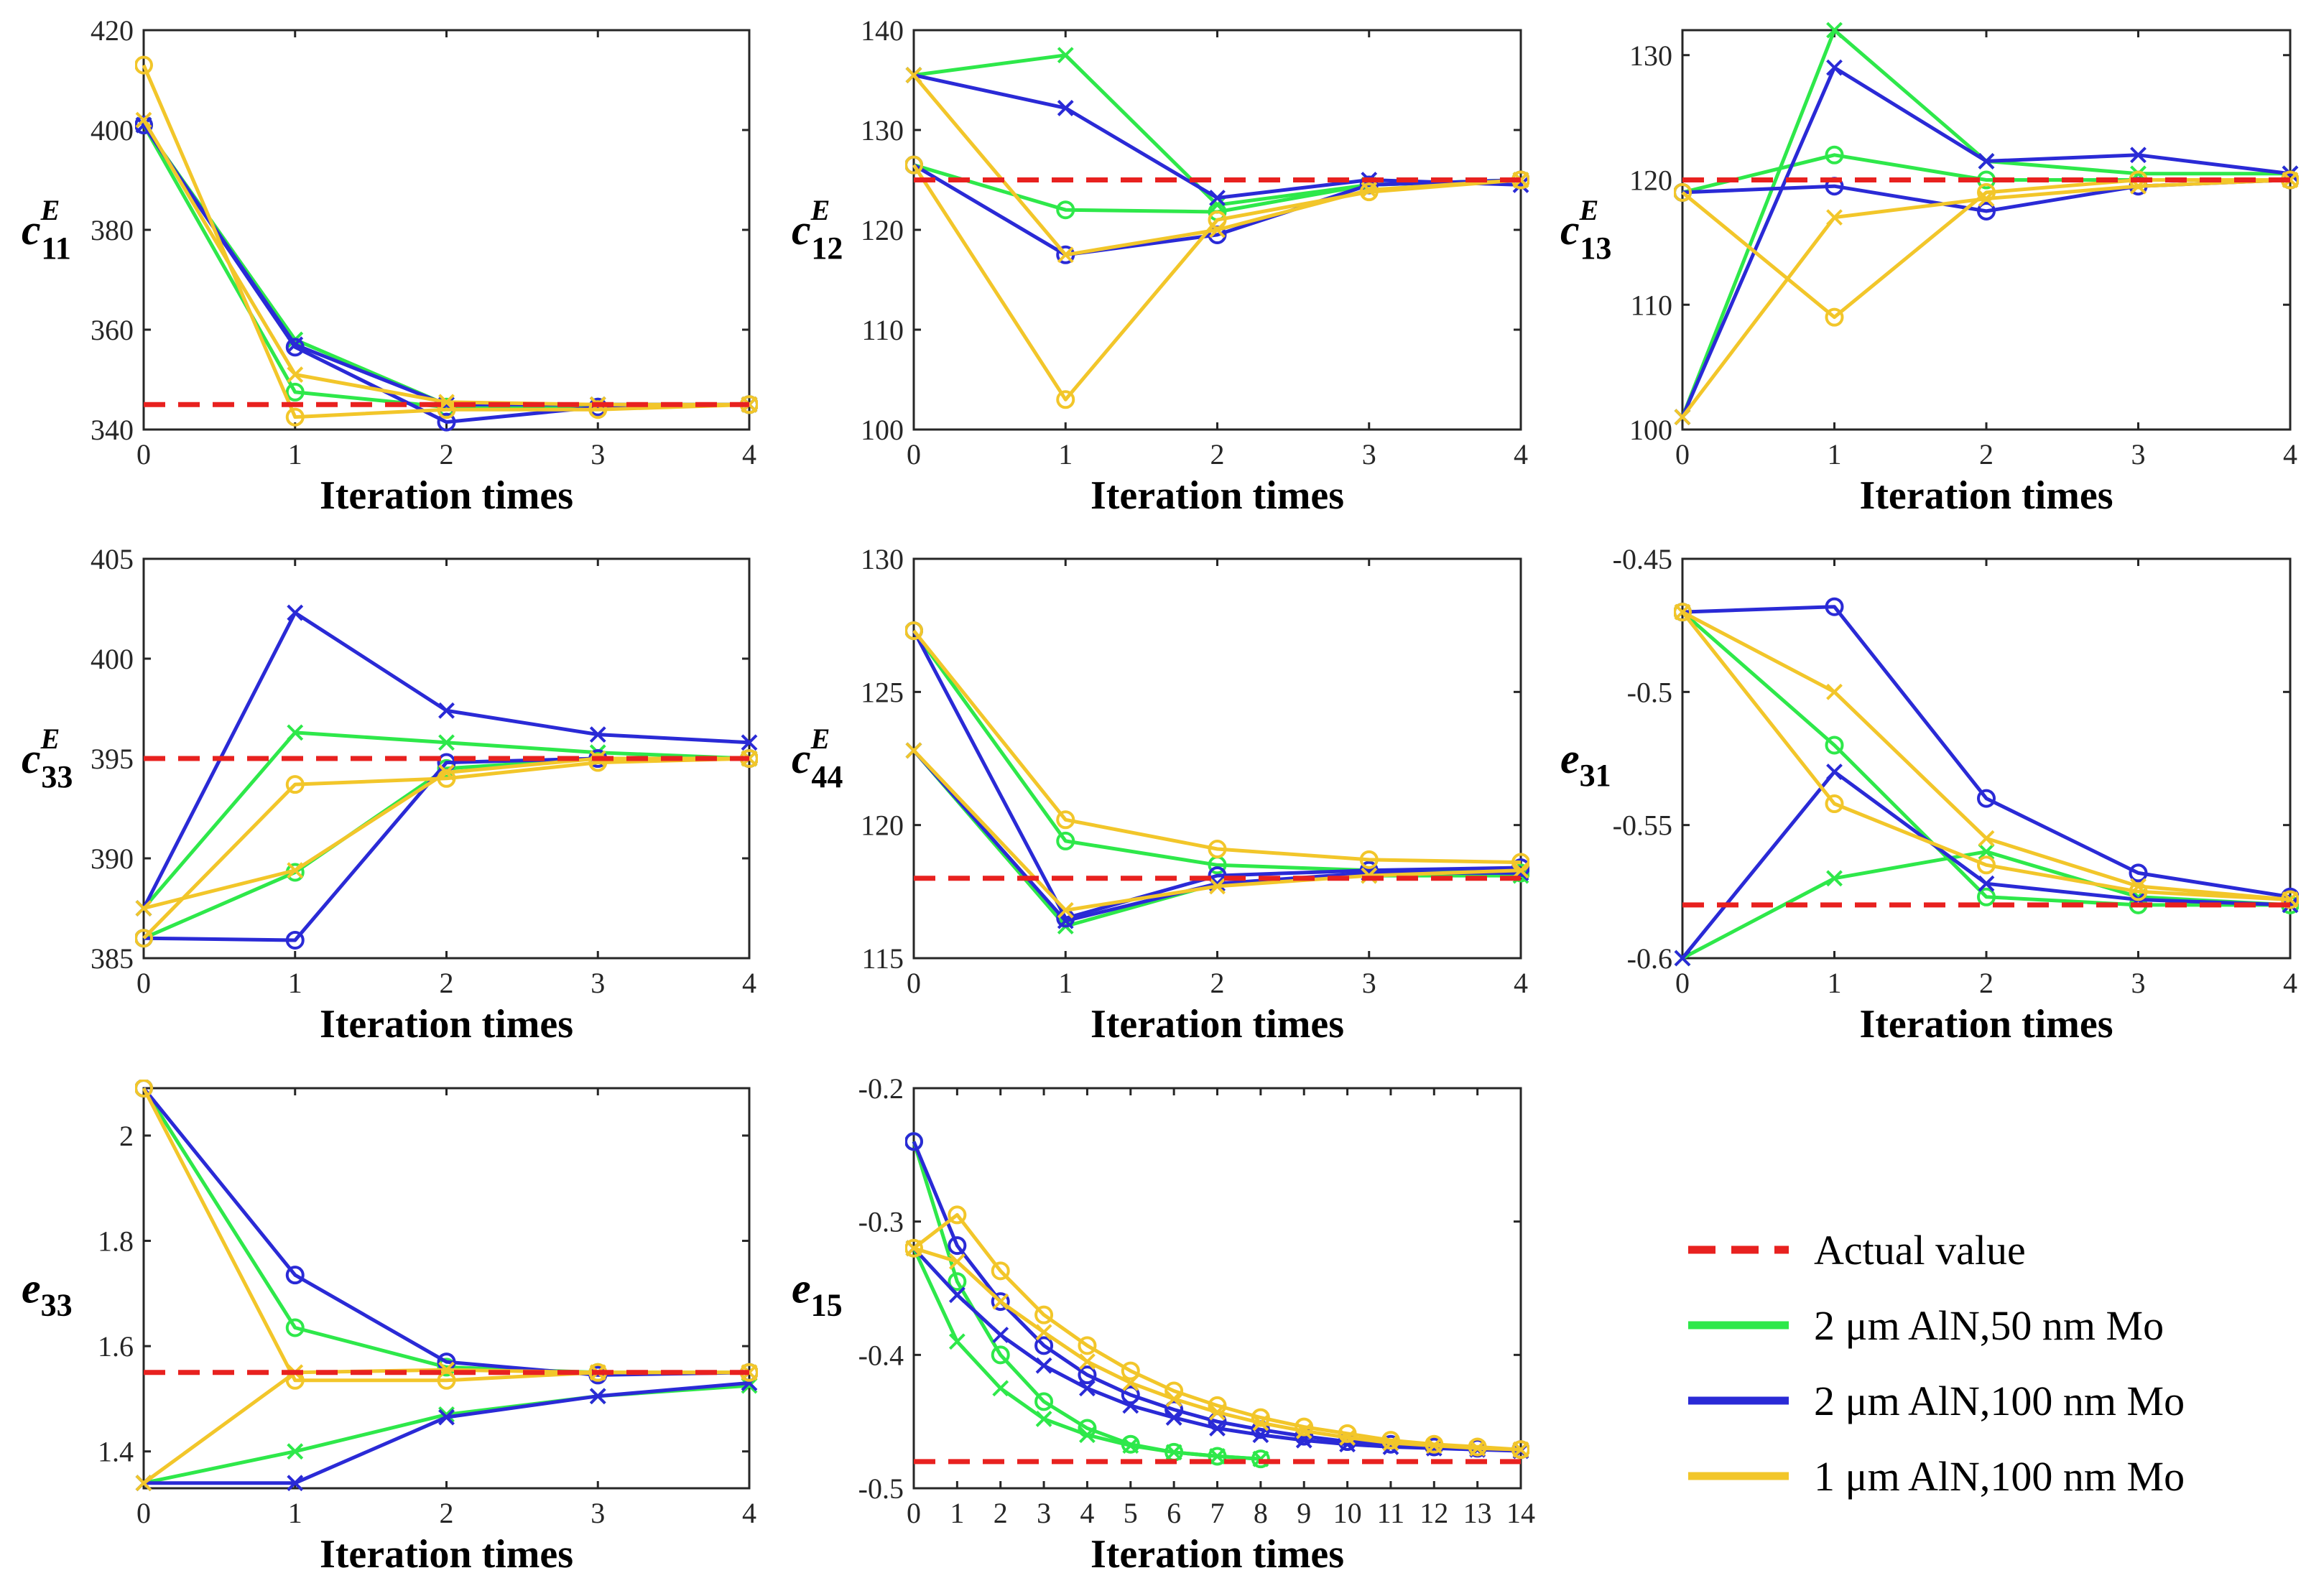  Describe the element at coordinates (881, 1489) in the screenshot. I see `y-tick-label: -0.5` at that location.